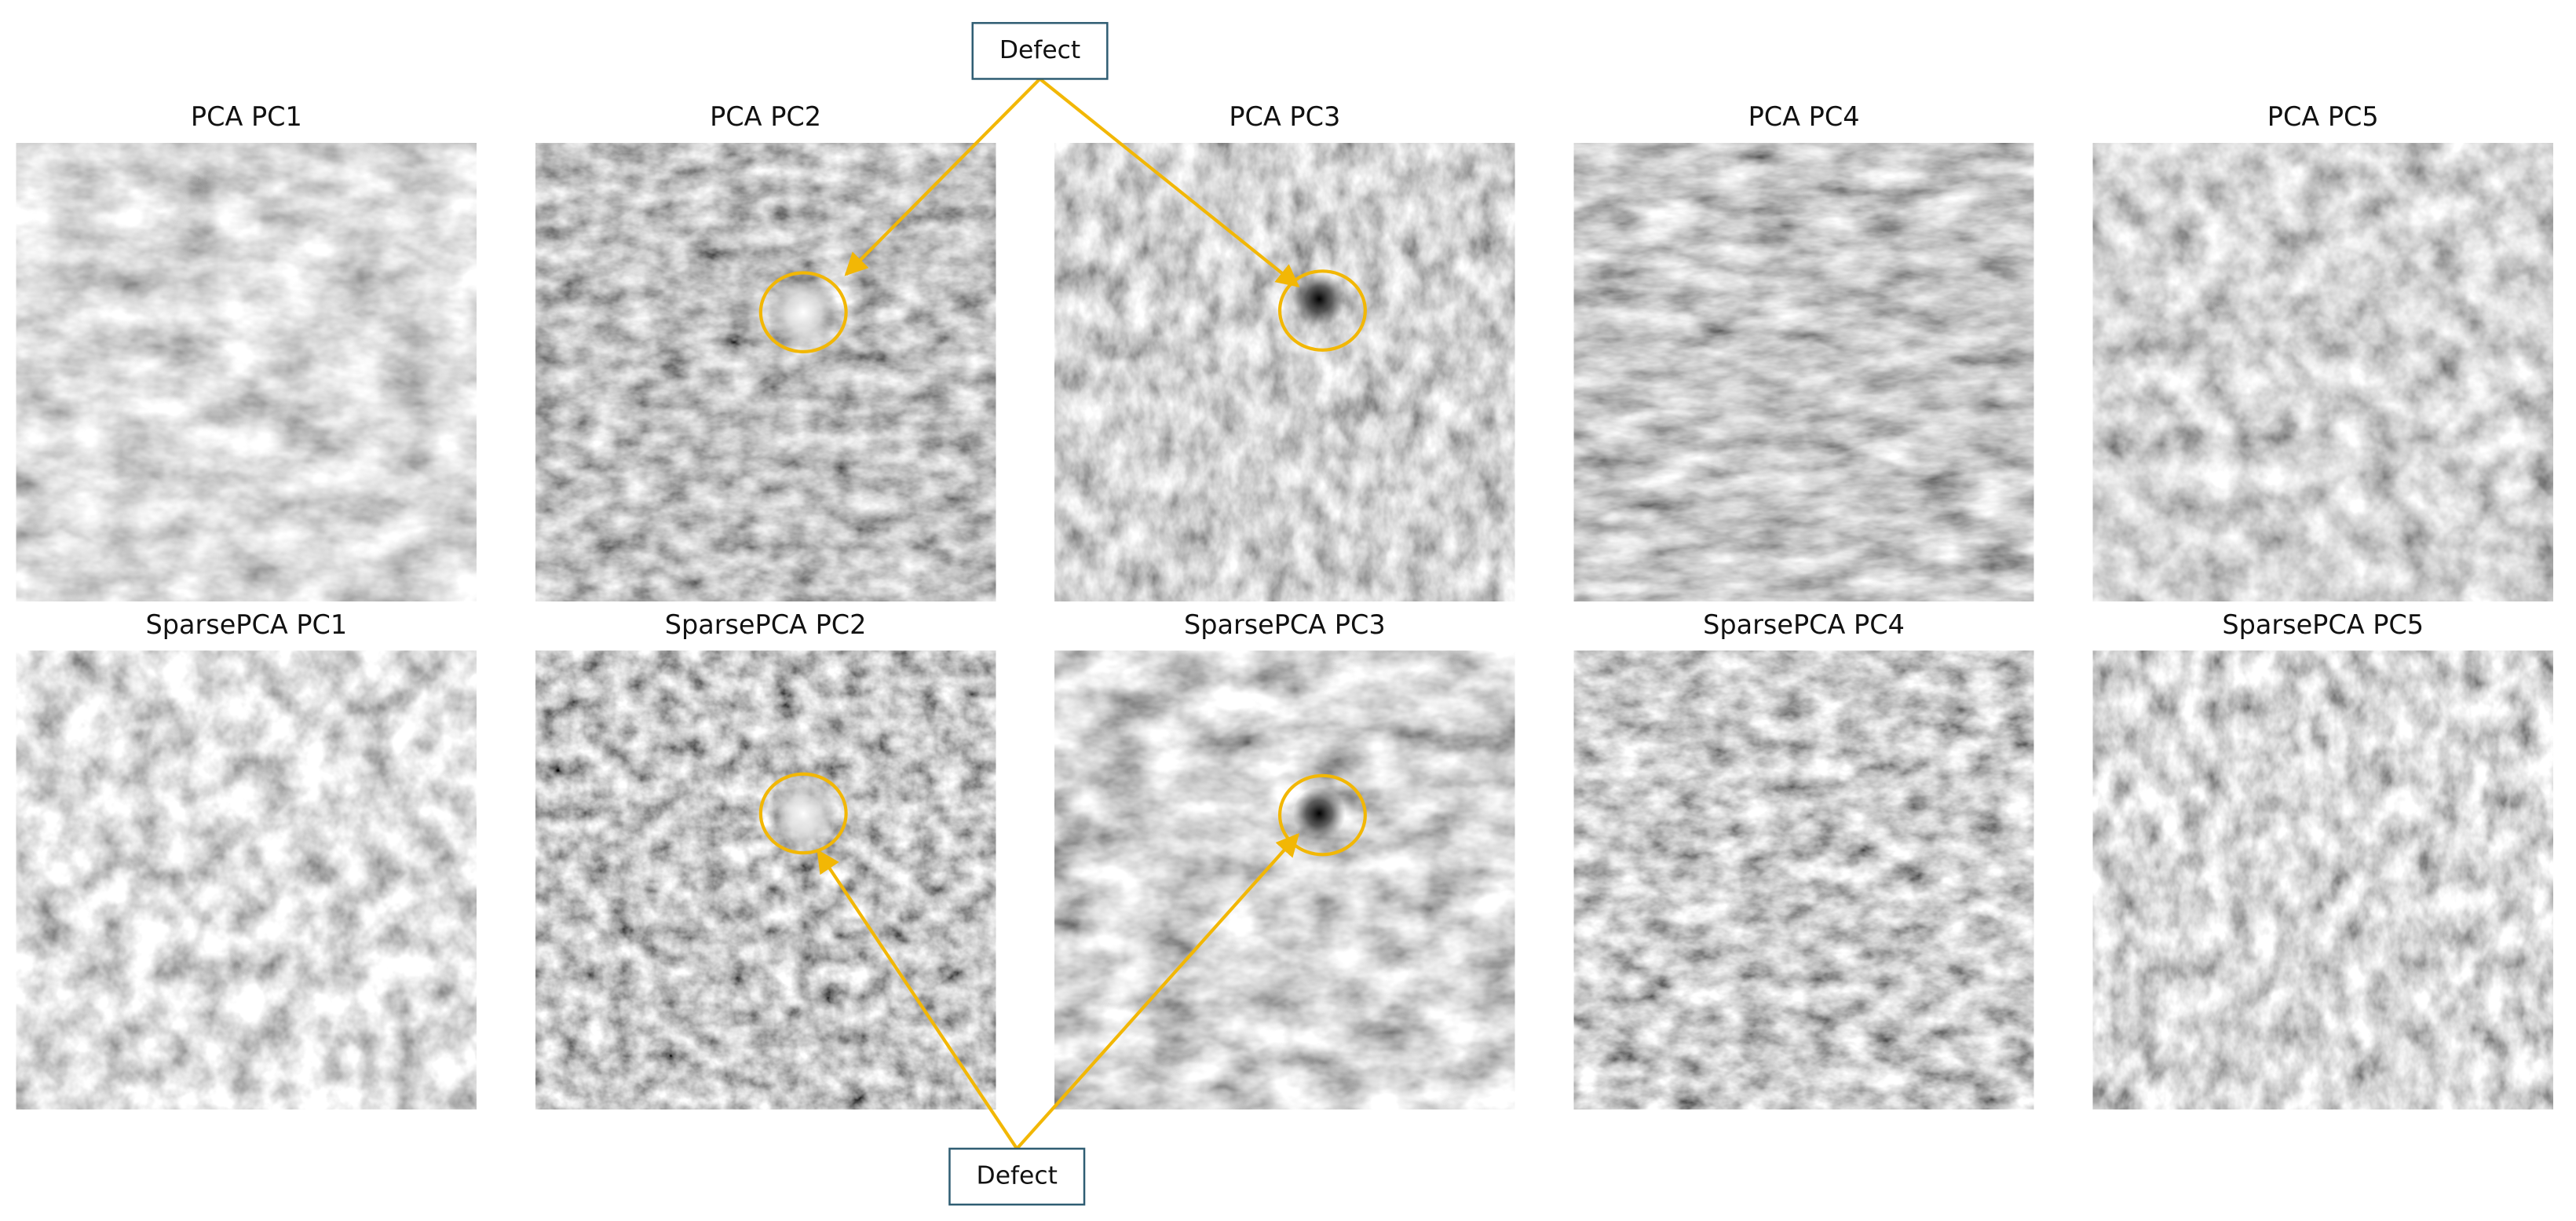 This screenshot has height=1221, width=2576. What do you see at coordinates (766, 624) in the screenshot?
I see `panel-title: SparsePCA PC2` at bounding box center [766, 624].